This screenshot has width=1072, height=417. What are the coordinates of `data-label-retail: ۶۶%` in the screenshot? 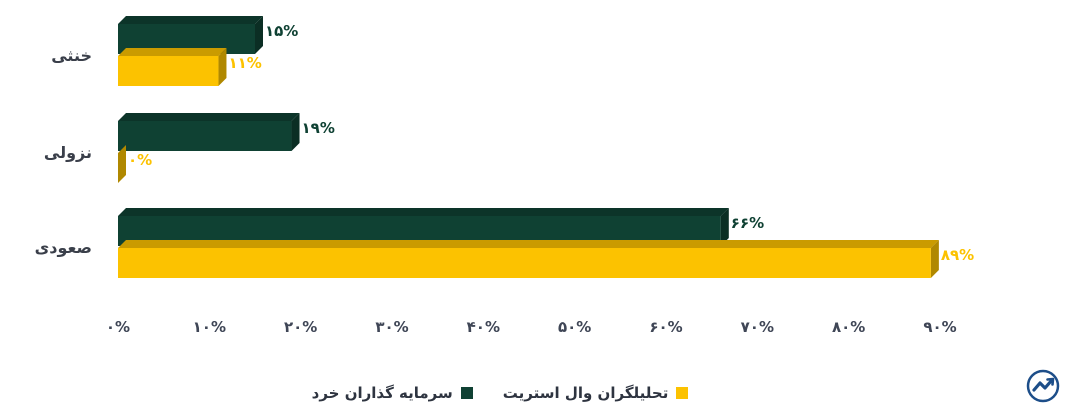 It's located at (747, 223).